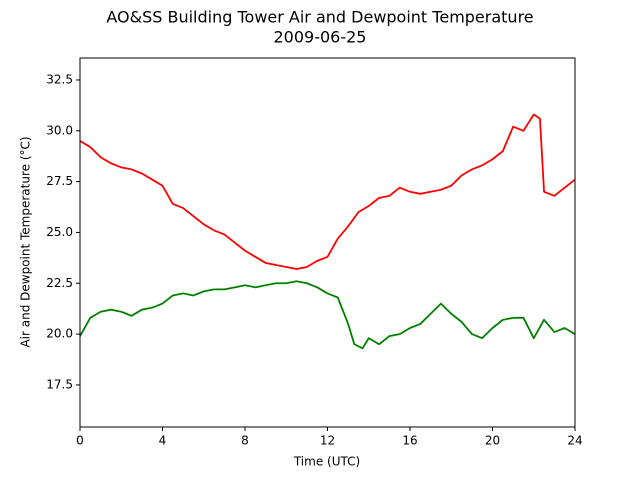  I want to click on x-tick-label: 16, so click(409, 441).